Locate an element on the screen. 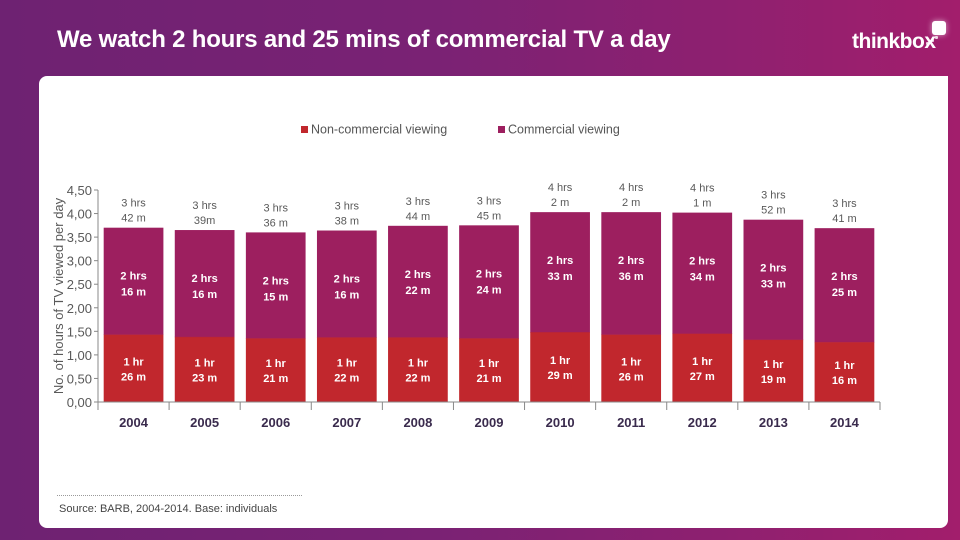 The width and height of the screenshot is (960, 540). label-total-2008: 3 hrs is located at coordinates (418, 202).